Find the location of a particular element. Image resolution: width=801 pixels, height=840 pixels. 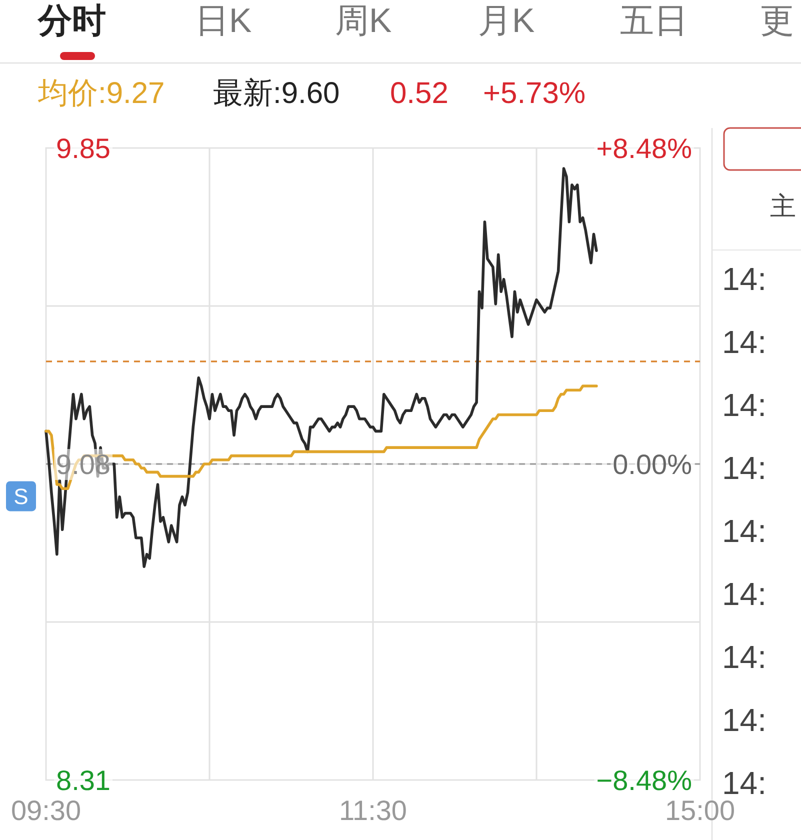

y-tick-label: 8.31 is located at coordinates (83, 780).